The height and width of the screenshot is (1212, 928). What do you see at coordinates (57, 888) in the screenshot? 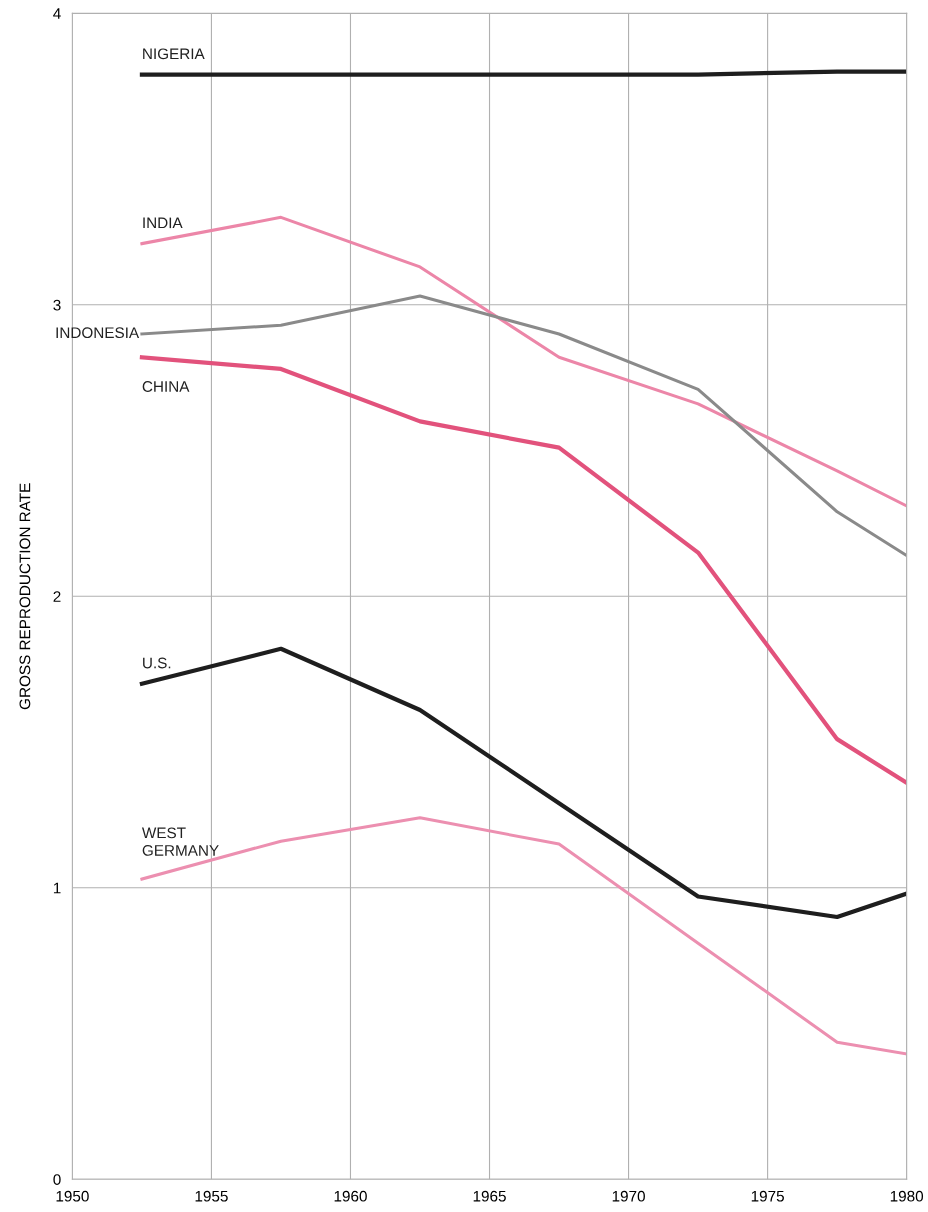
I see `y-tick-label: 1` at bounding box center [57, 888].